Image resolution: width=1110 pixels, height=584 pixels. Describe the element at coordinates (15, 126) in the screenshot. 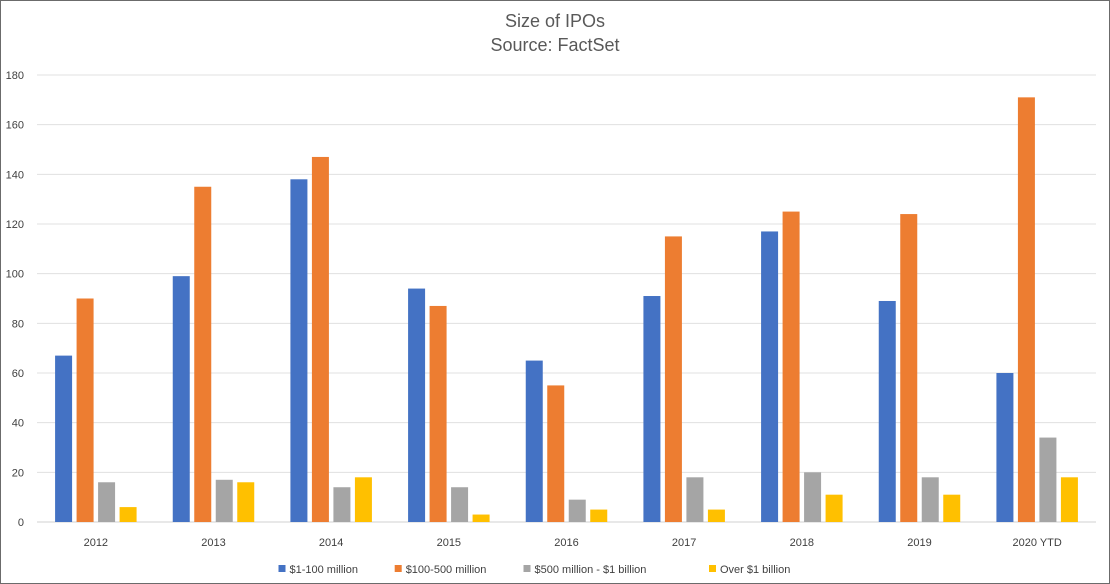

I see `y-tick-label: 160` at that location.